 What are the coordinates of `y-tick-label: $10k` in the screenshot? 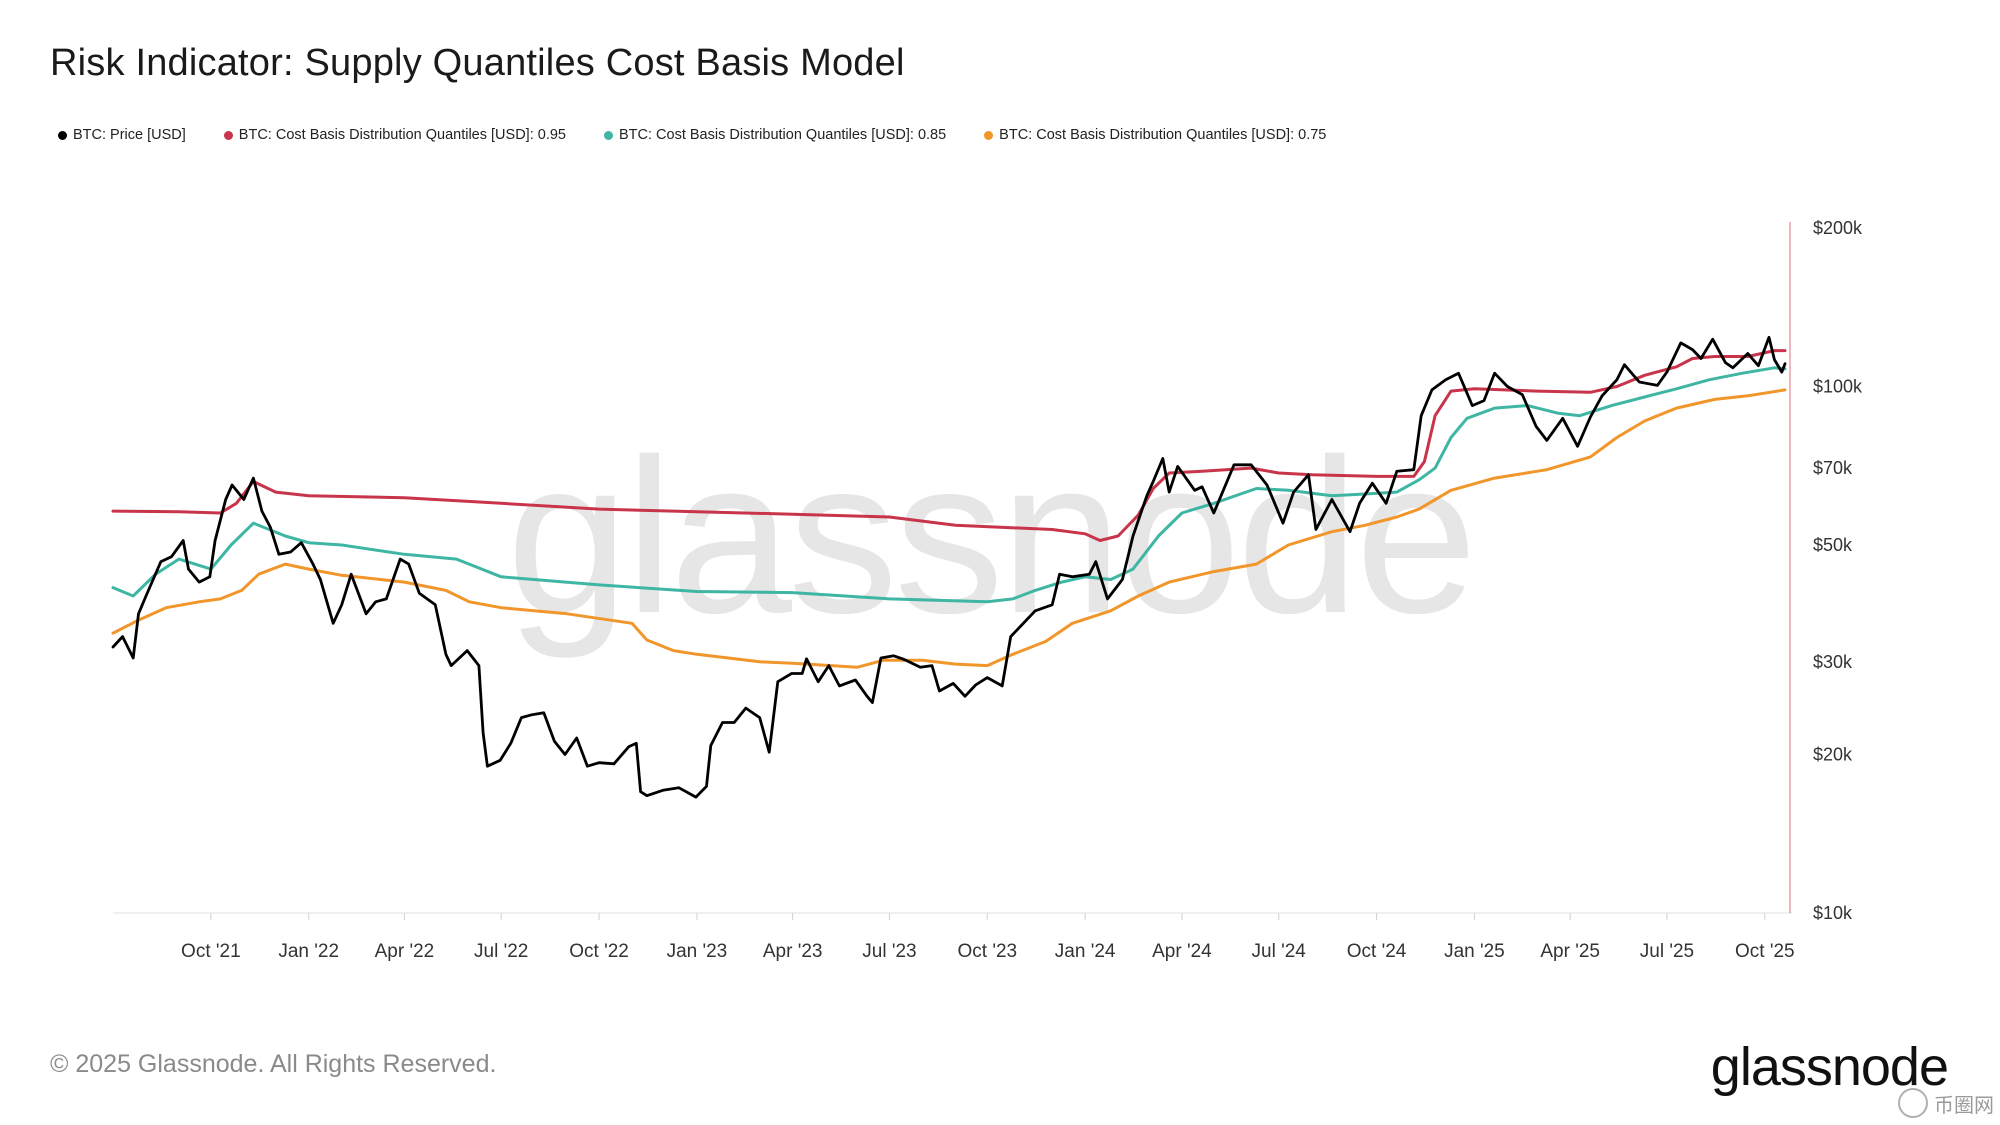 It's located at (1833, 913).